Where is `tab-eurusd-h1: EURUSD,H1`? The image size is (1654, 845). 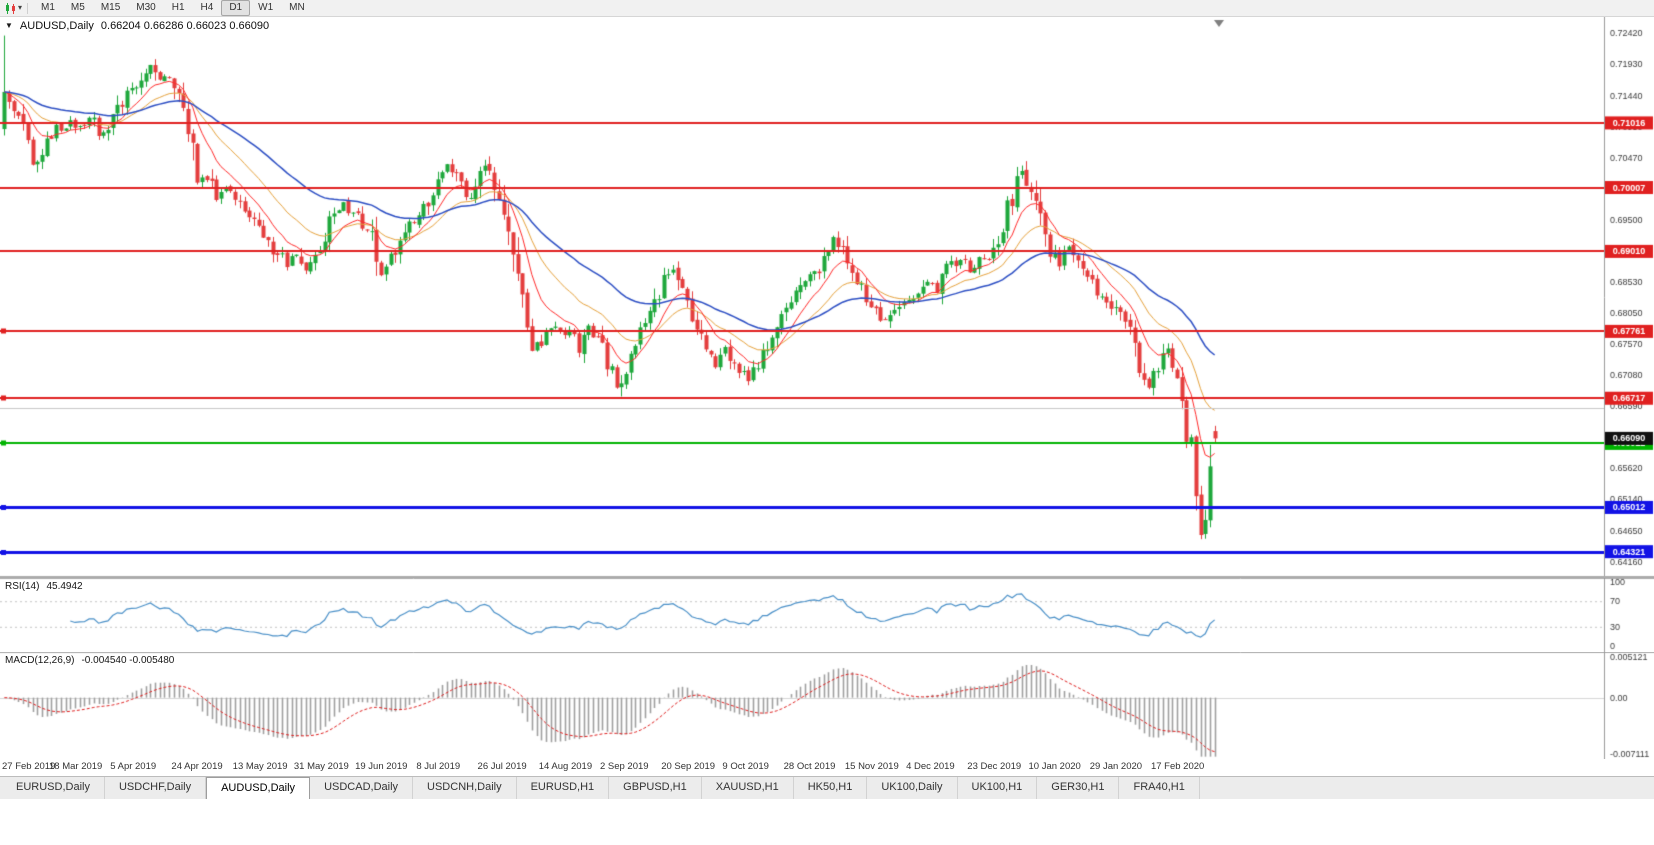 tab-eurusd-h1: EURUSD,H1 is located at coordinates (563, 788).